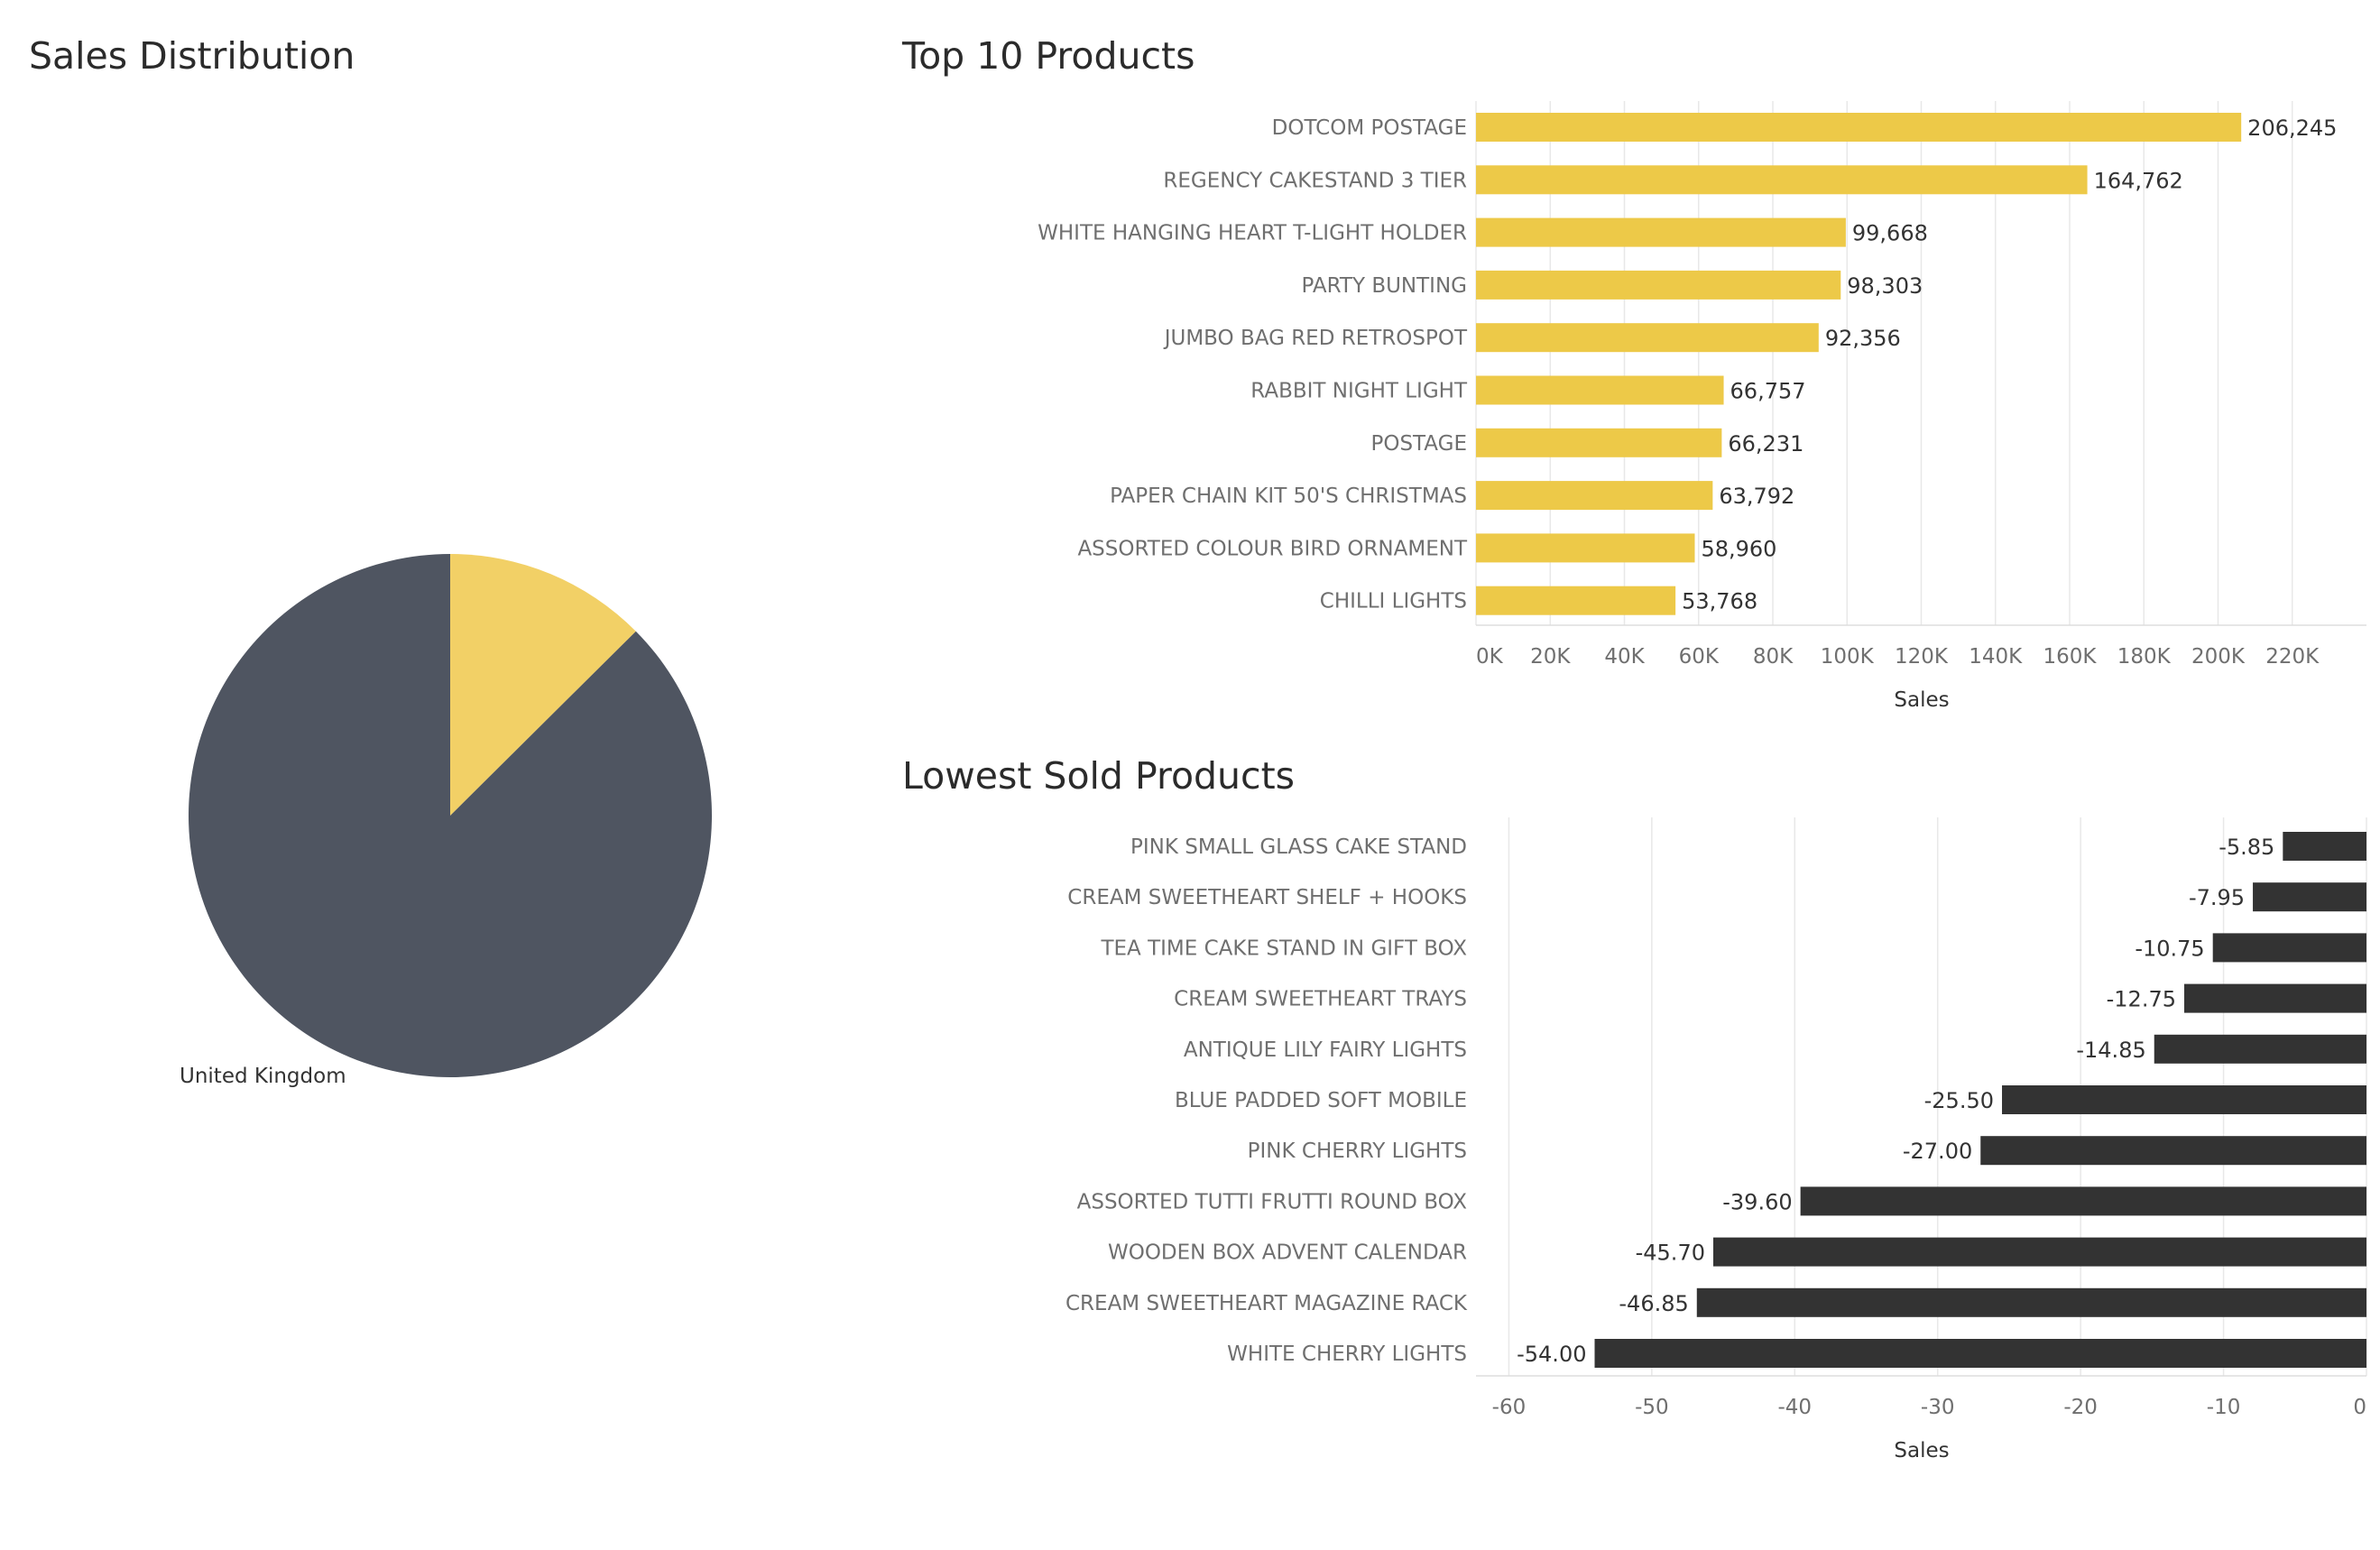  What do you see at coordinates (1768, 391) in the screenshot?
I see `top-products-value-label: 66,757` at bounding box center [1768, 391].